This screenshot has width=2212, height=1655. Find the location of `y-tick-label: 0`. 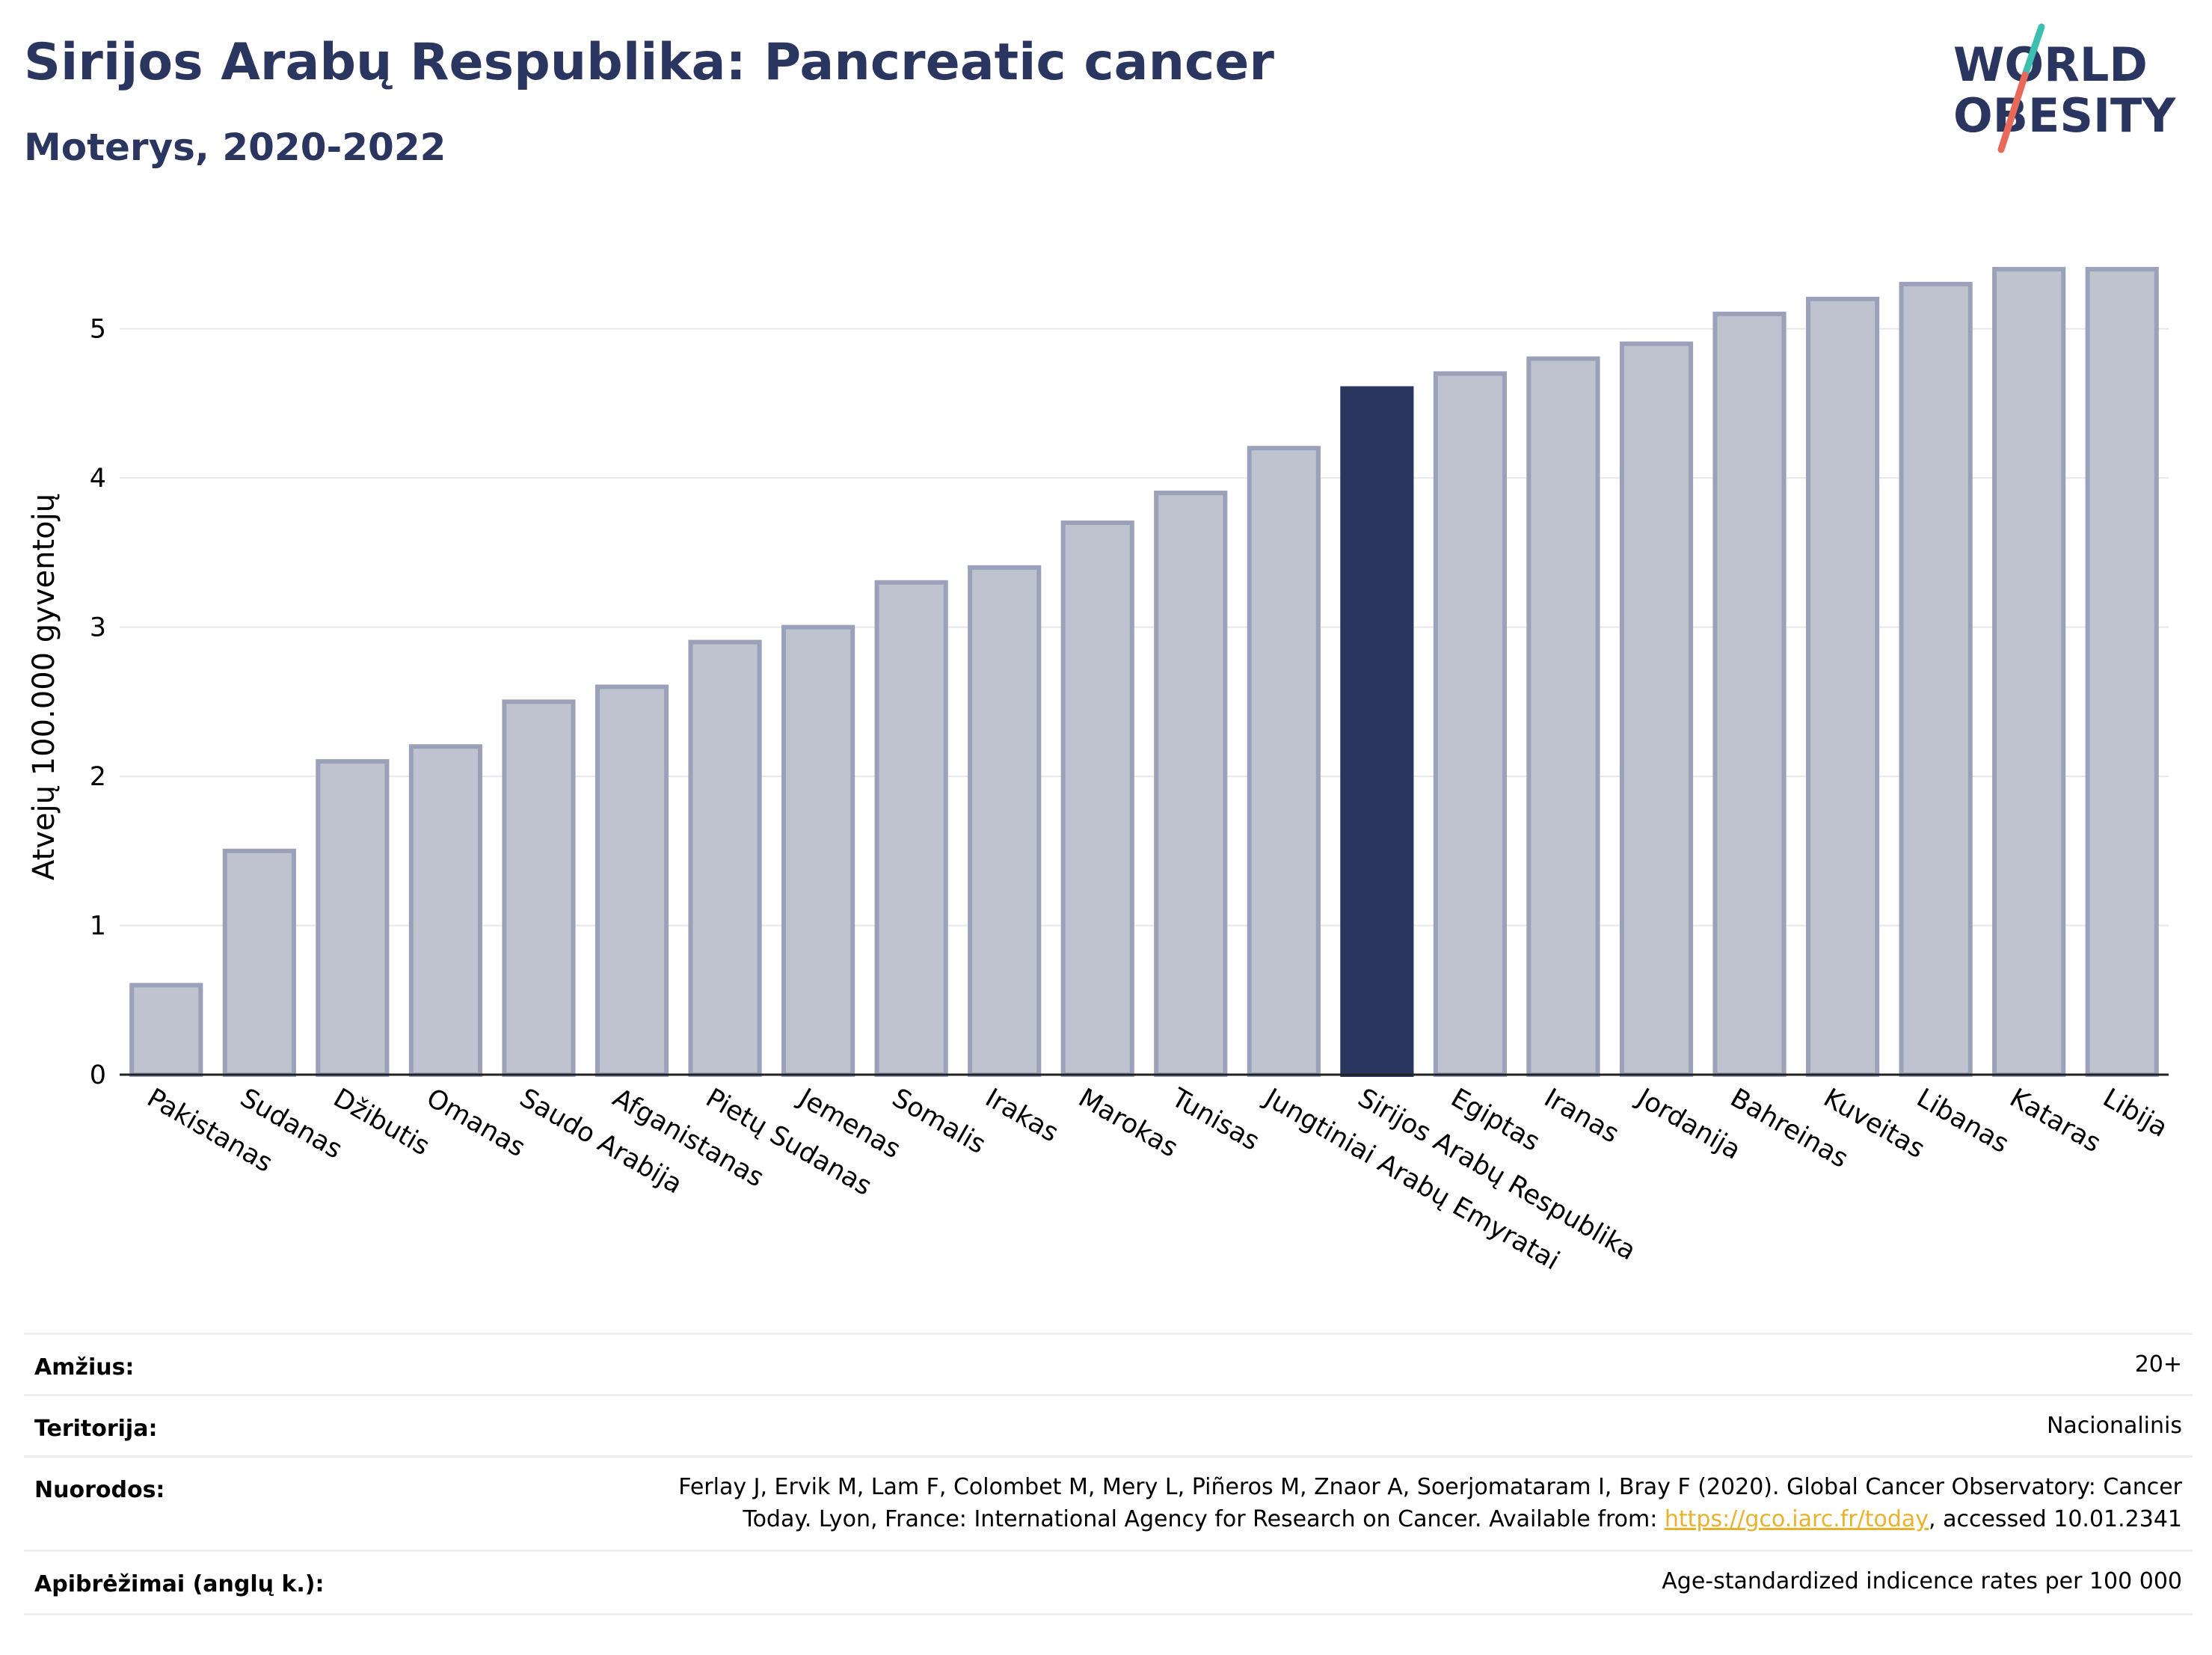

y-tick-label: 0 is located at coordinates (98, 1075).